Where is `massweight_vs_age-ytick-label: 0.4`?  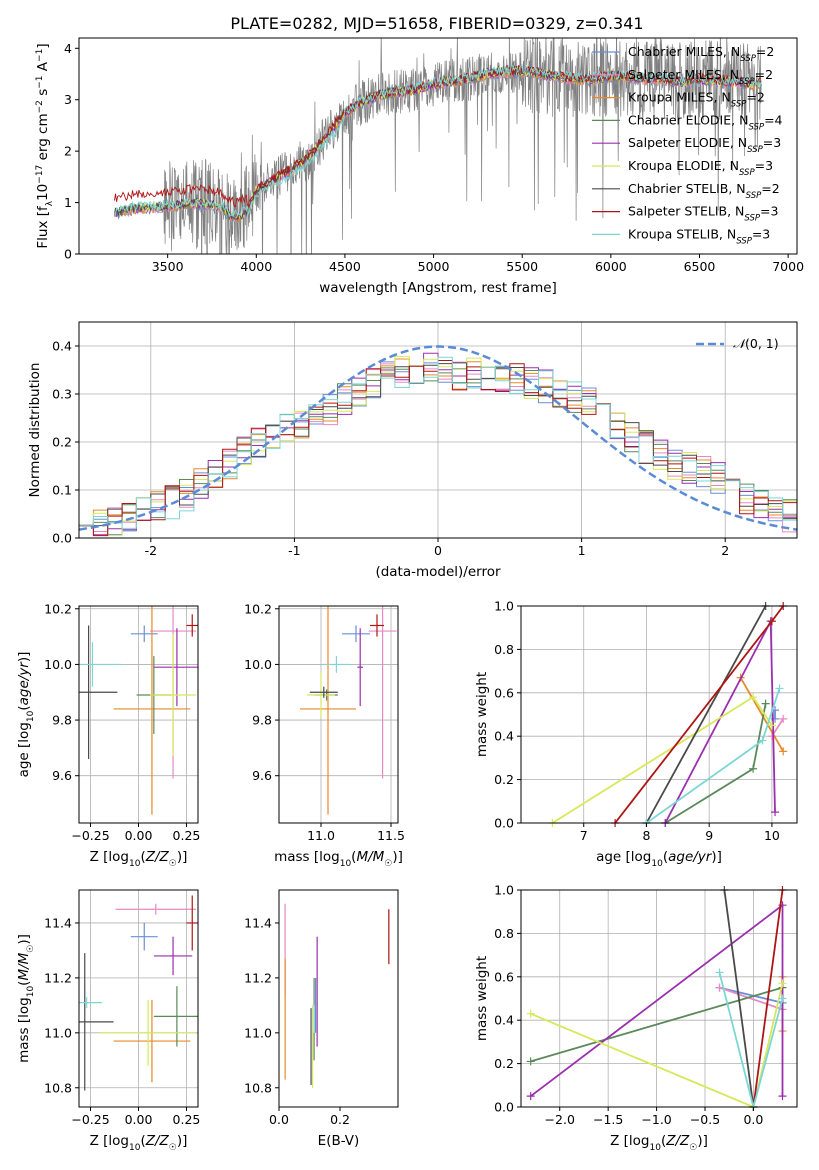
massweight_vs_age-ytick-label: 0.4 is located at coordinates (504, 736).